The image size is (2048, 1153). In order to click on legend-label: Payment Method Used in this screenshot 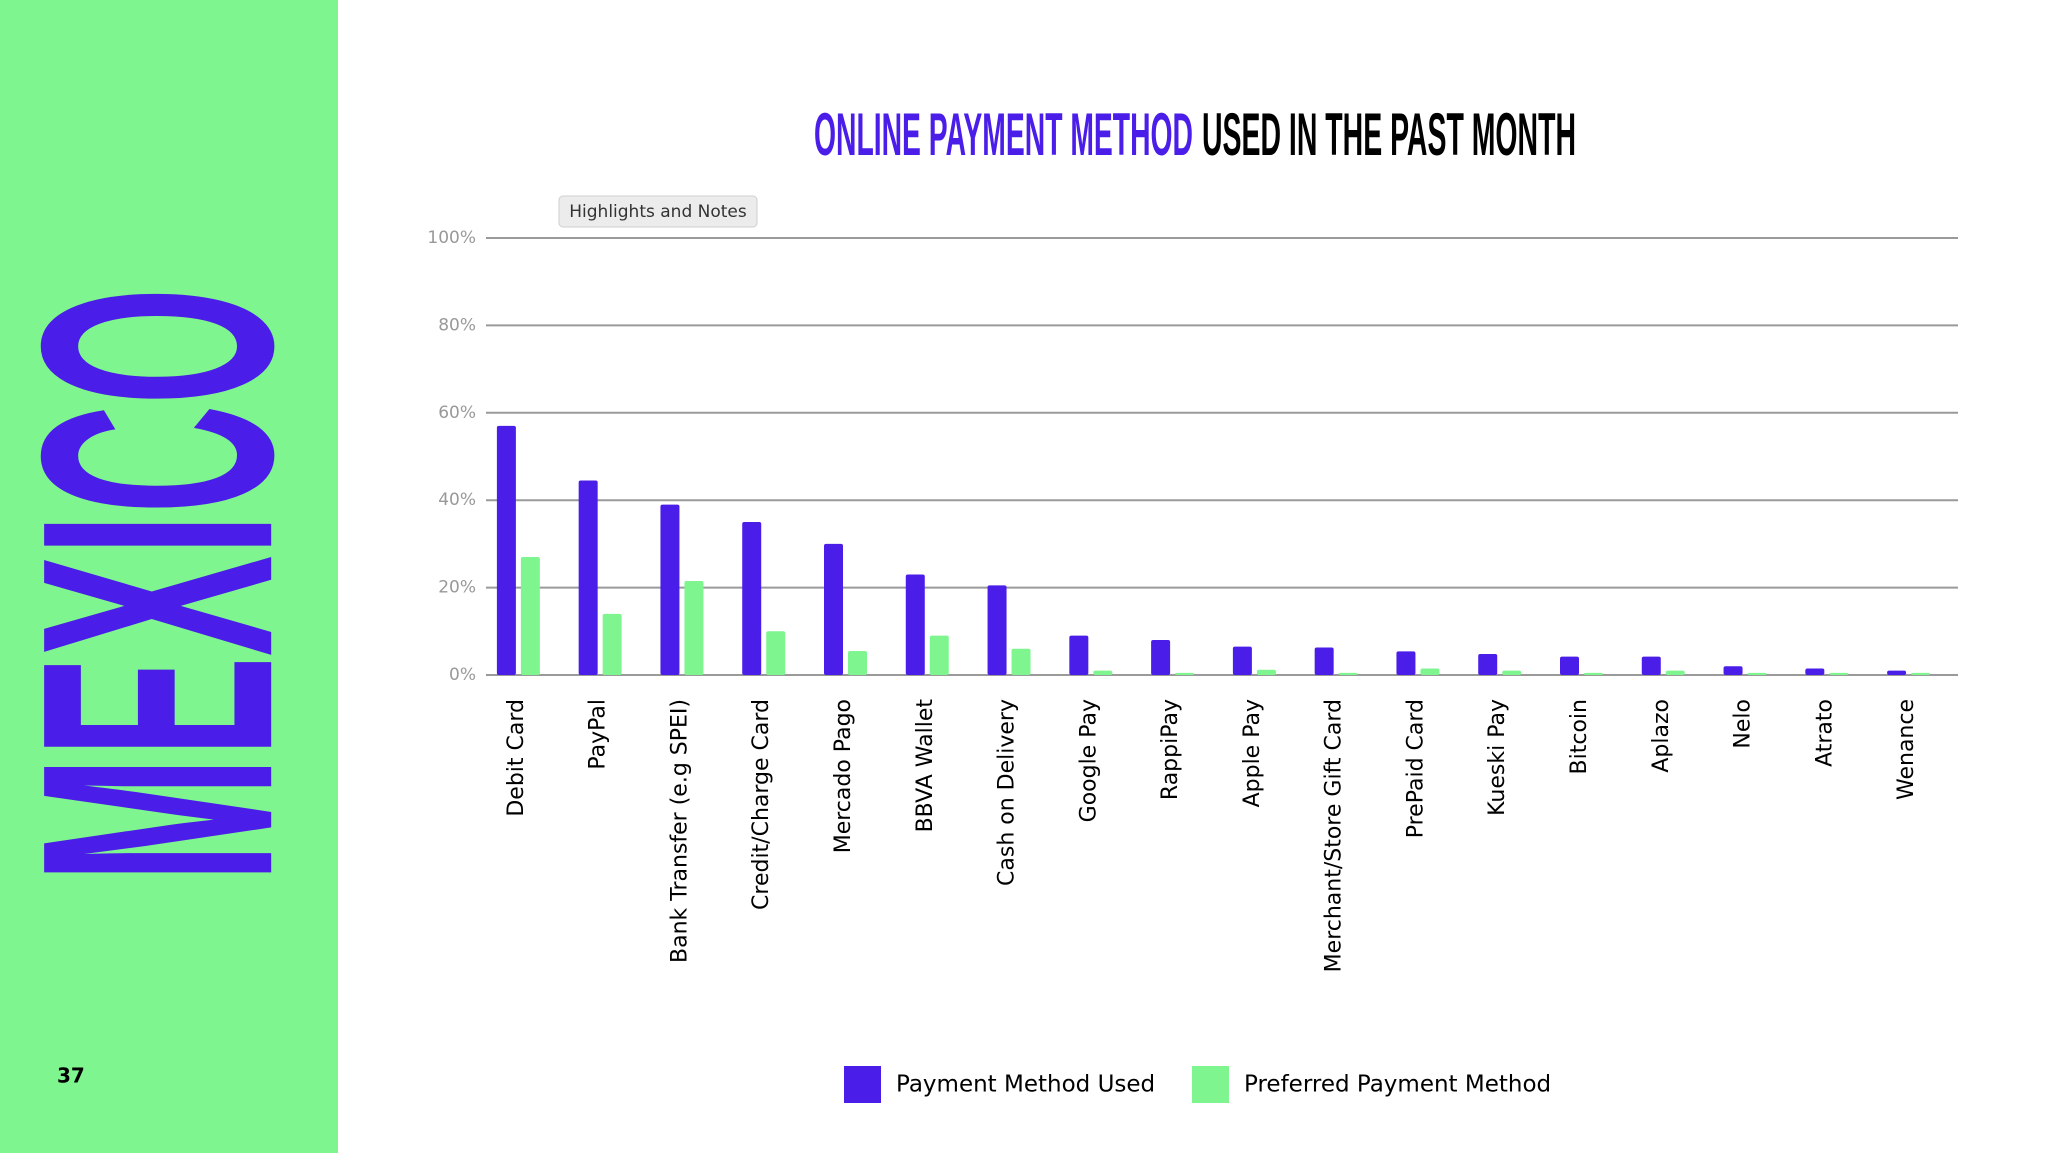, I will do `click(1025, 1085)`.